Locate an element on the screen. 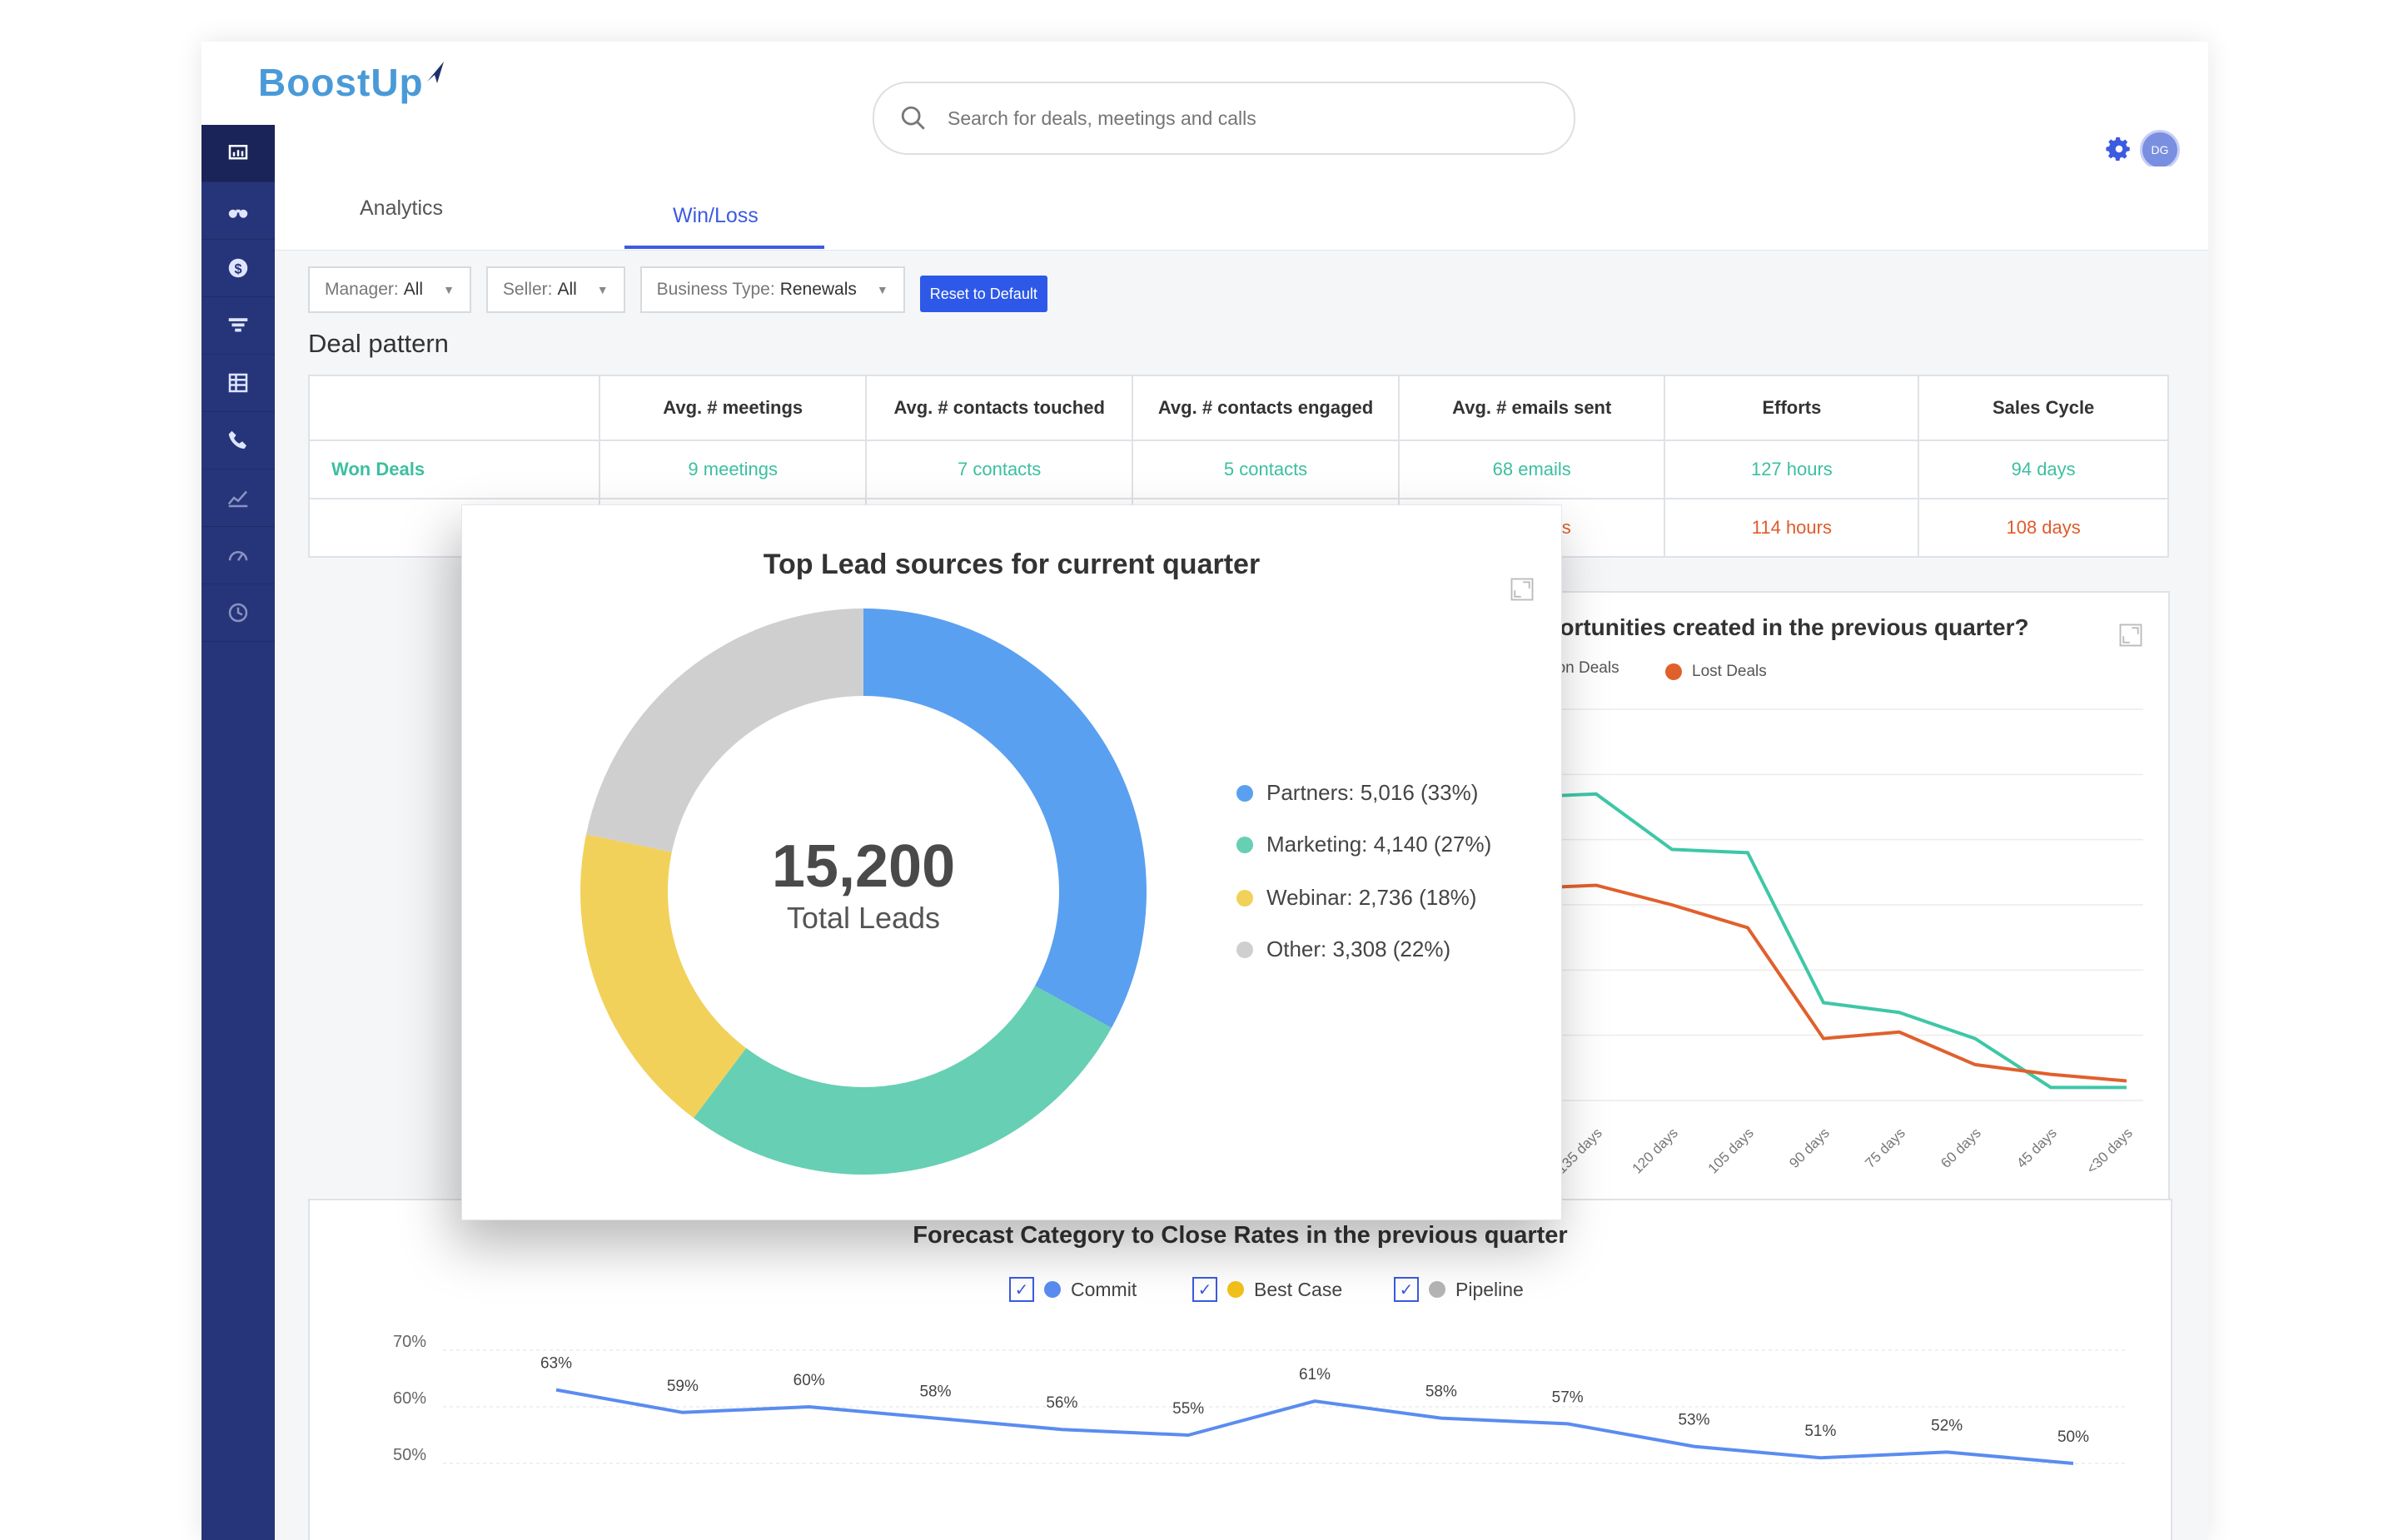  legend-pipeline: ✓ Pipeline is located at coordinates (1459, 1289).